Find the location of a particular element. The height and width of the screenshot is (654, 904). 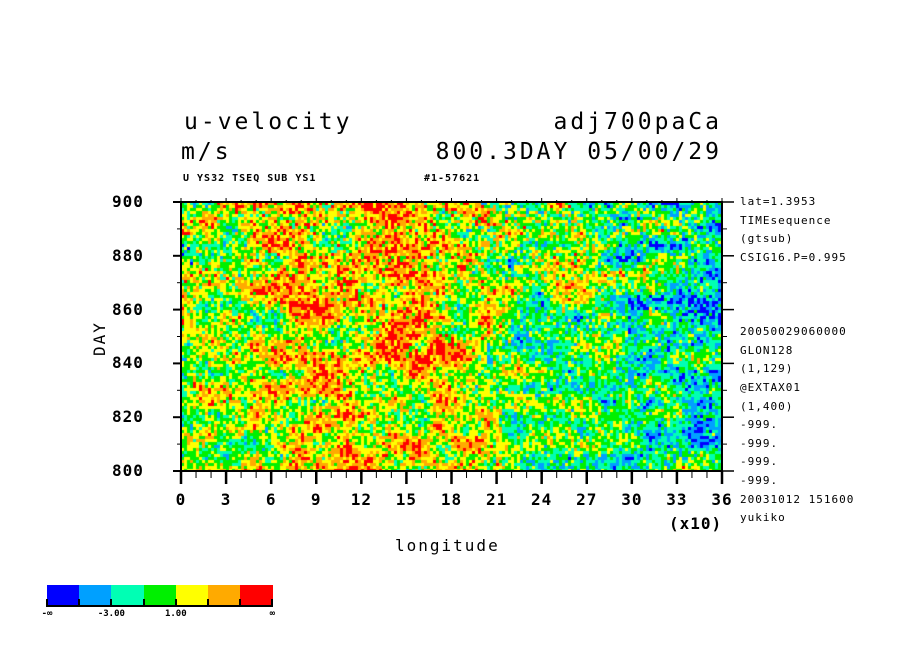

x-tick-label: 21 is located at coordinates (496, 499).